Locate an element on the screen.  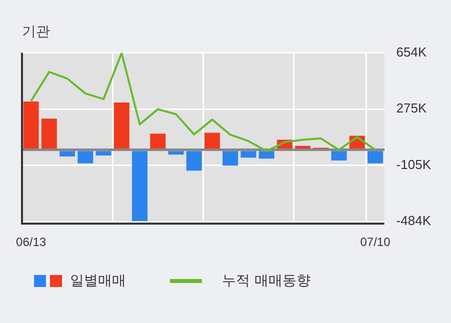
y-tick-label: -484K is located at coordinates (414, 220).